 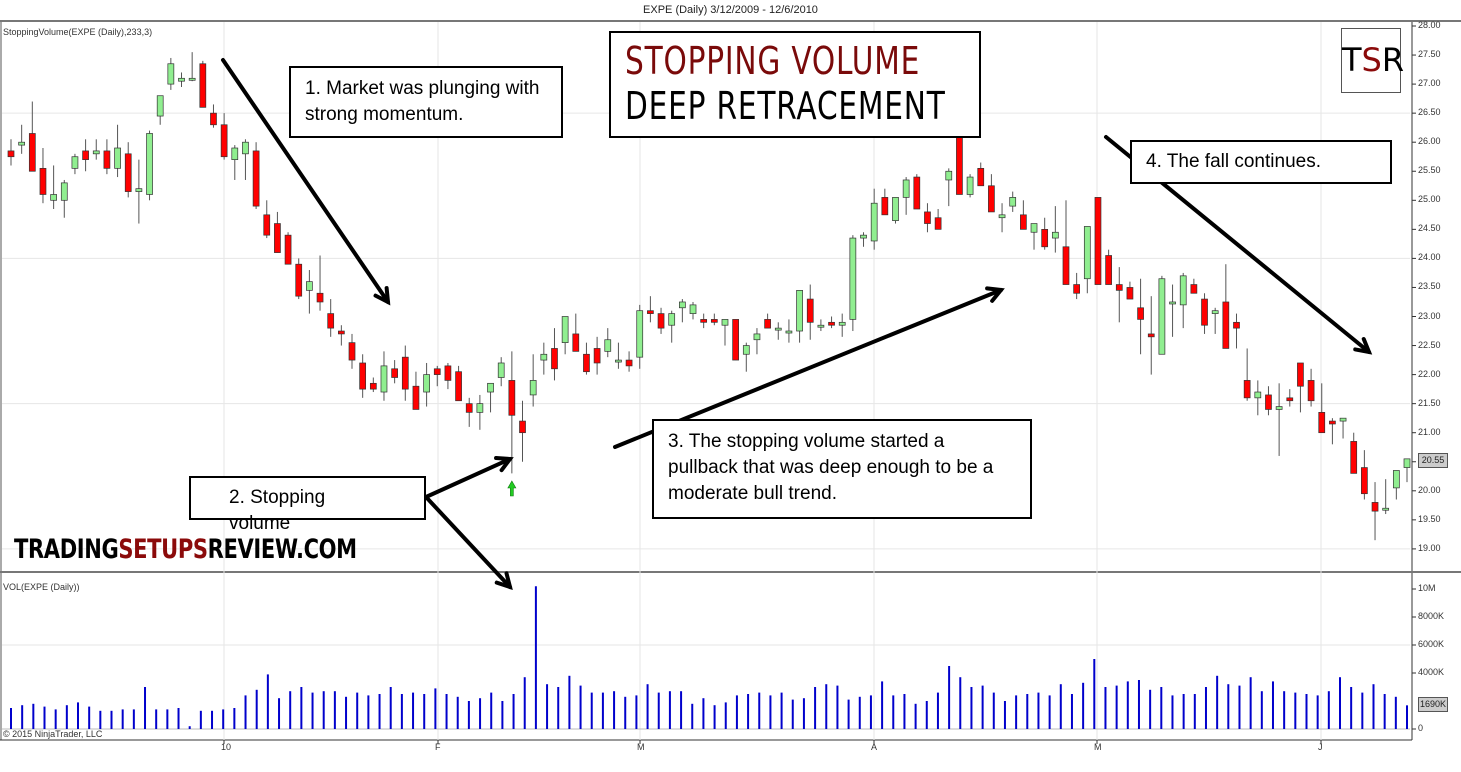 I want to click on price-tick-label: 19.50, so click(x=1429, y=518).